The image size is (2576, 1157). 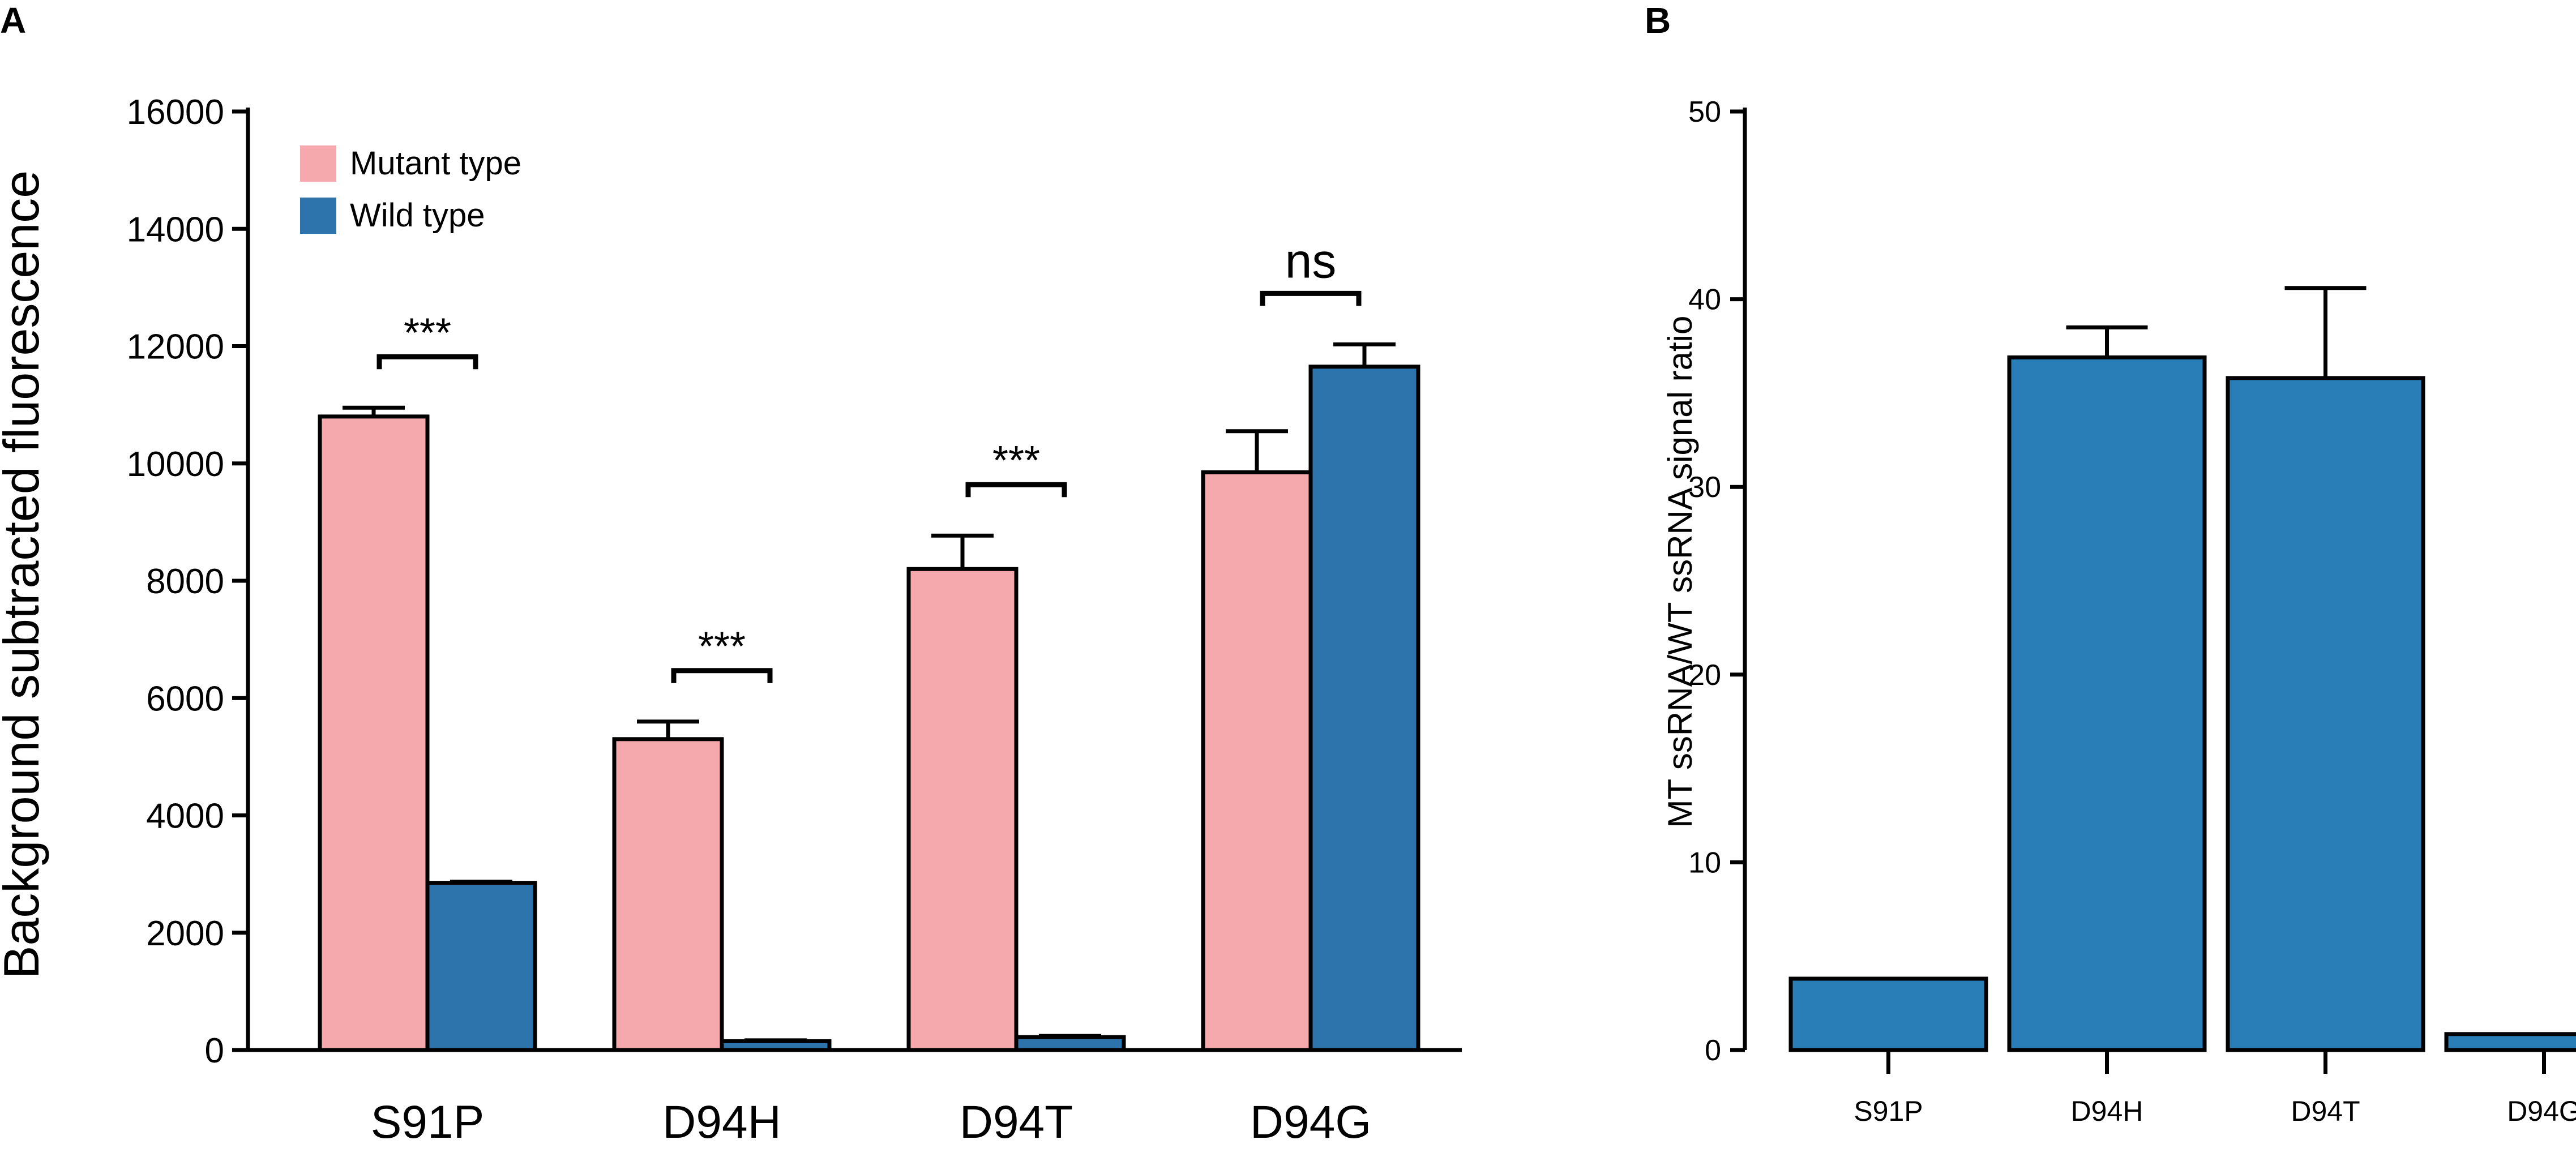 What do you see at coordinates (1257, 761) in the screenshot?
I see `panel-a-bar-mutant-D94G` at bounding box center [1257, 761].